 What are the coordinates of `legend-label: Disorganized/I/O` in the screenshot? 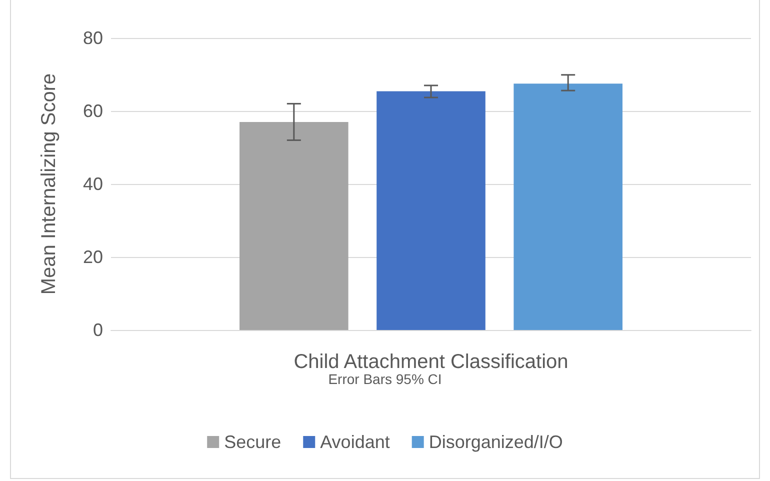 It's located at (495, 442).